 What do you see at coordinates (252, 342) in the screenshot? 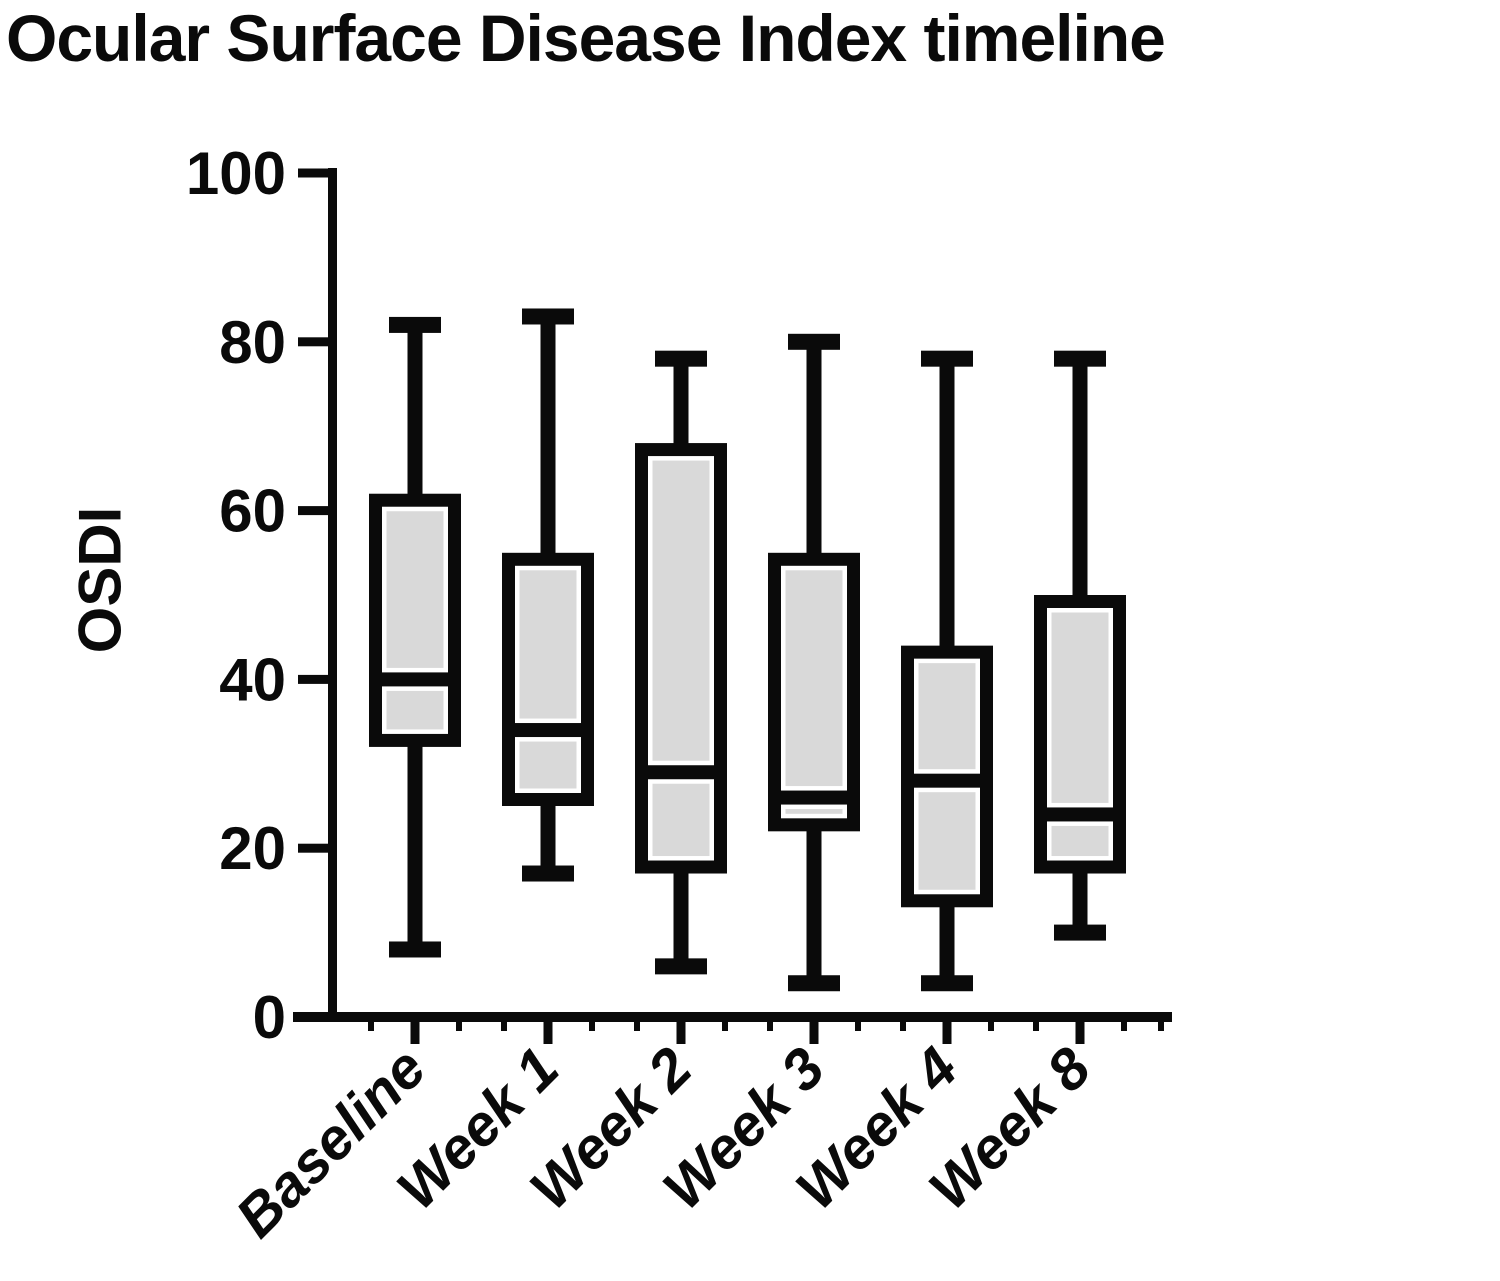
I see `y-tick-label: 80` at bounding box center [252, 342].